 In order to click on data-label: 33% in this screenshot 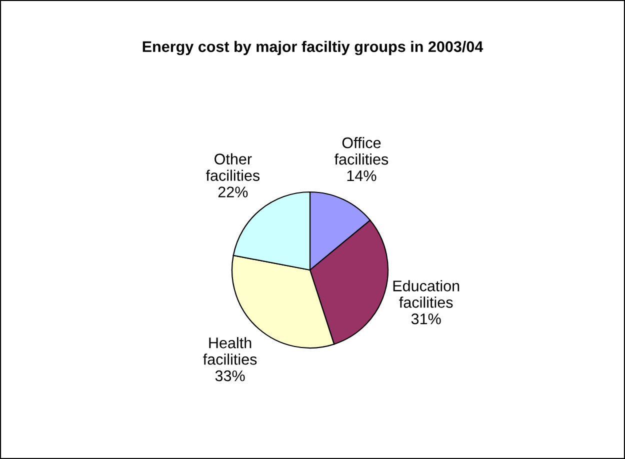, I will do `click(230, 376)`.